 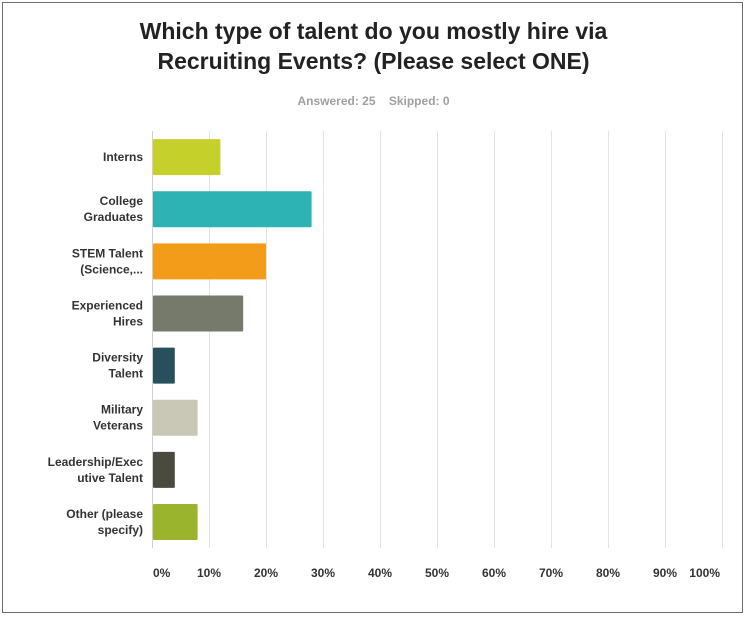 What do you see at coordinates (608, 573) in the screenshot?
I see `x-tick-label: 80%` at bounding box center [608, 573].